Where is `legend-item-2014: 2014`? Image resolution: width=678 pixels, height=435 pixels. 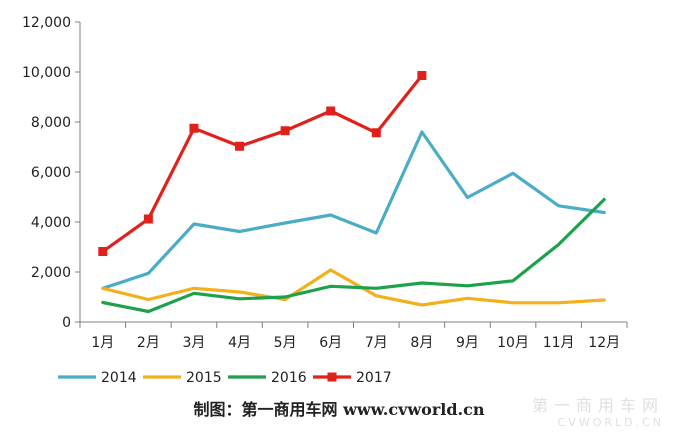
legend-item-2014: 2014 is located at coordinates (97, 378).